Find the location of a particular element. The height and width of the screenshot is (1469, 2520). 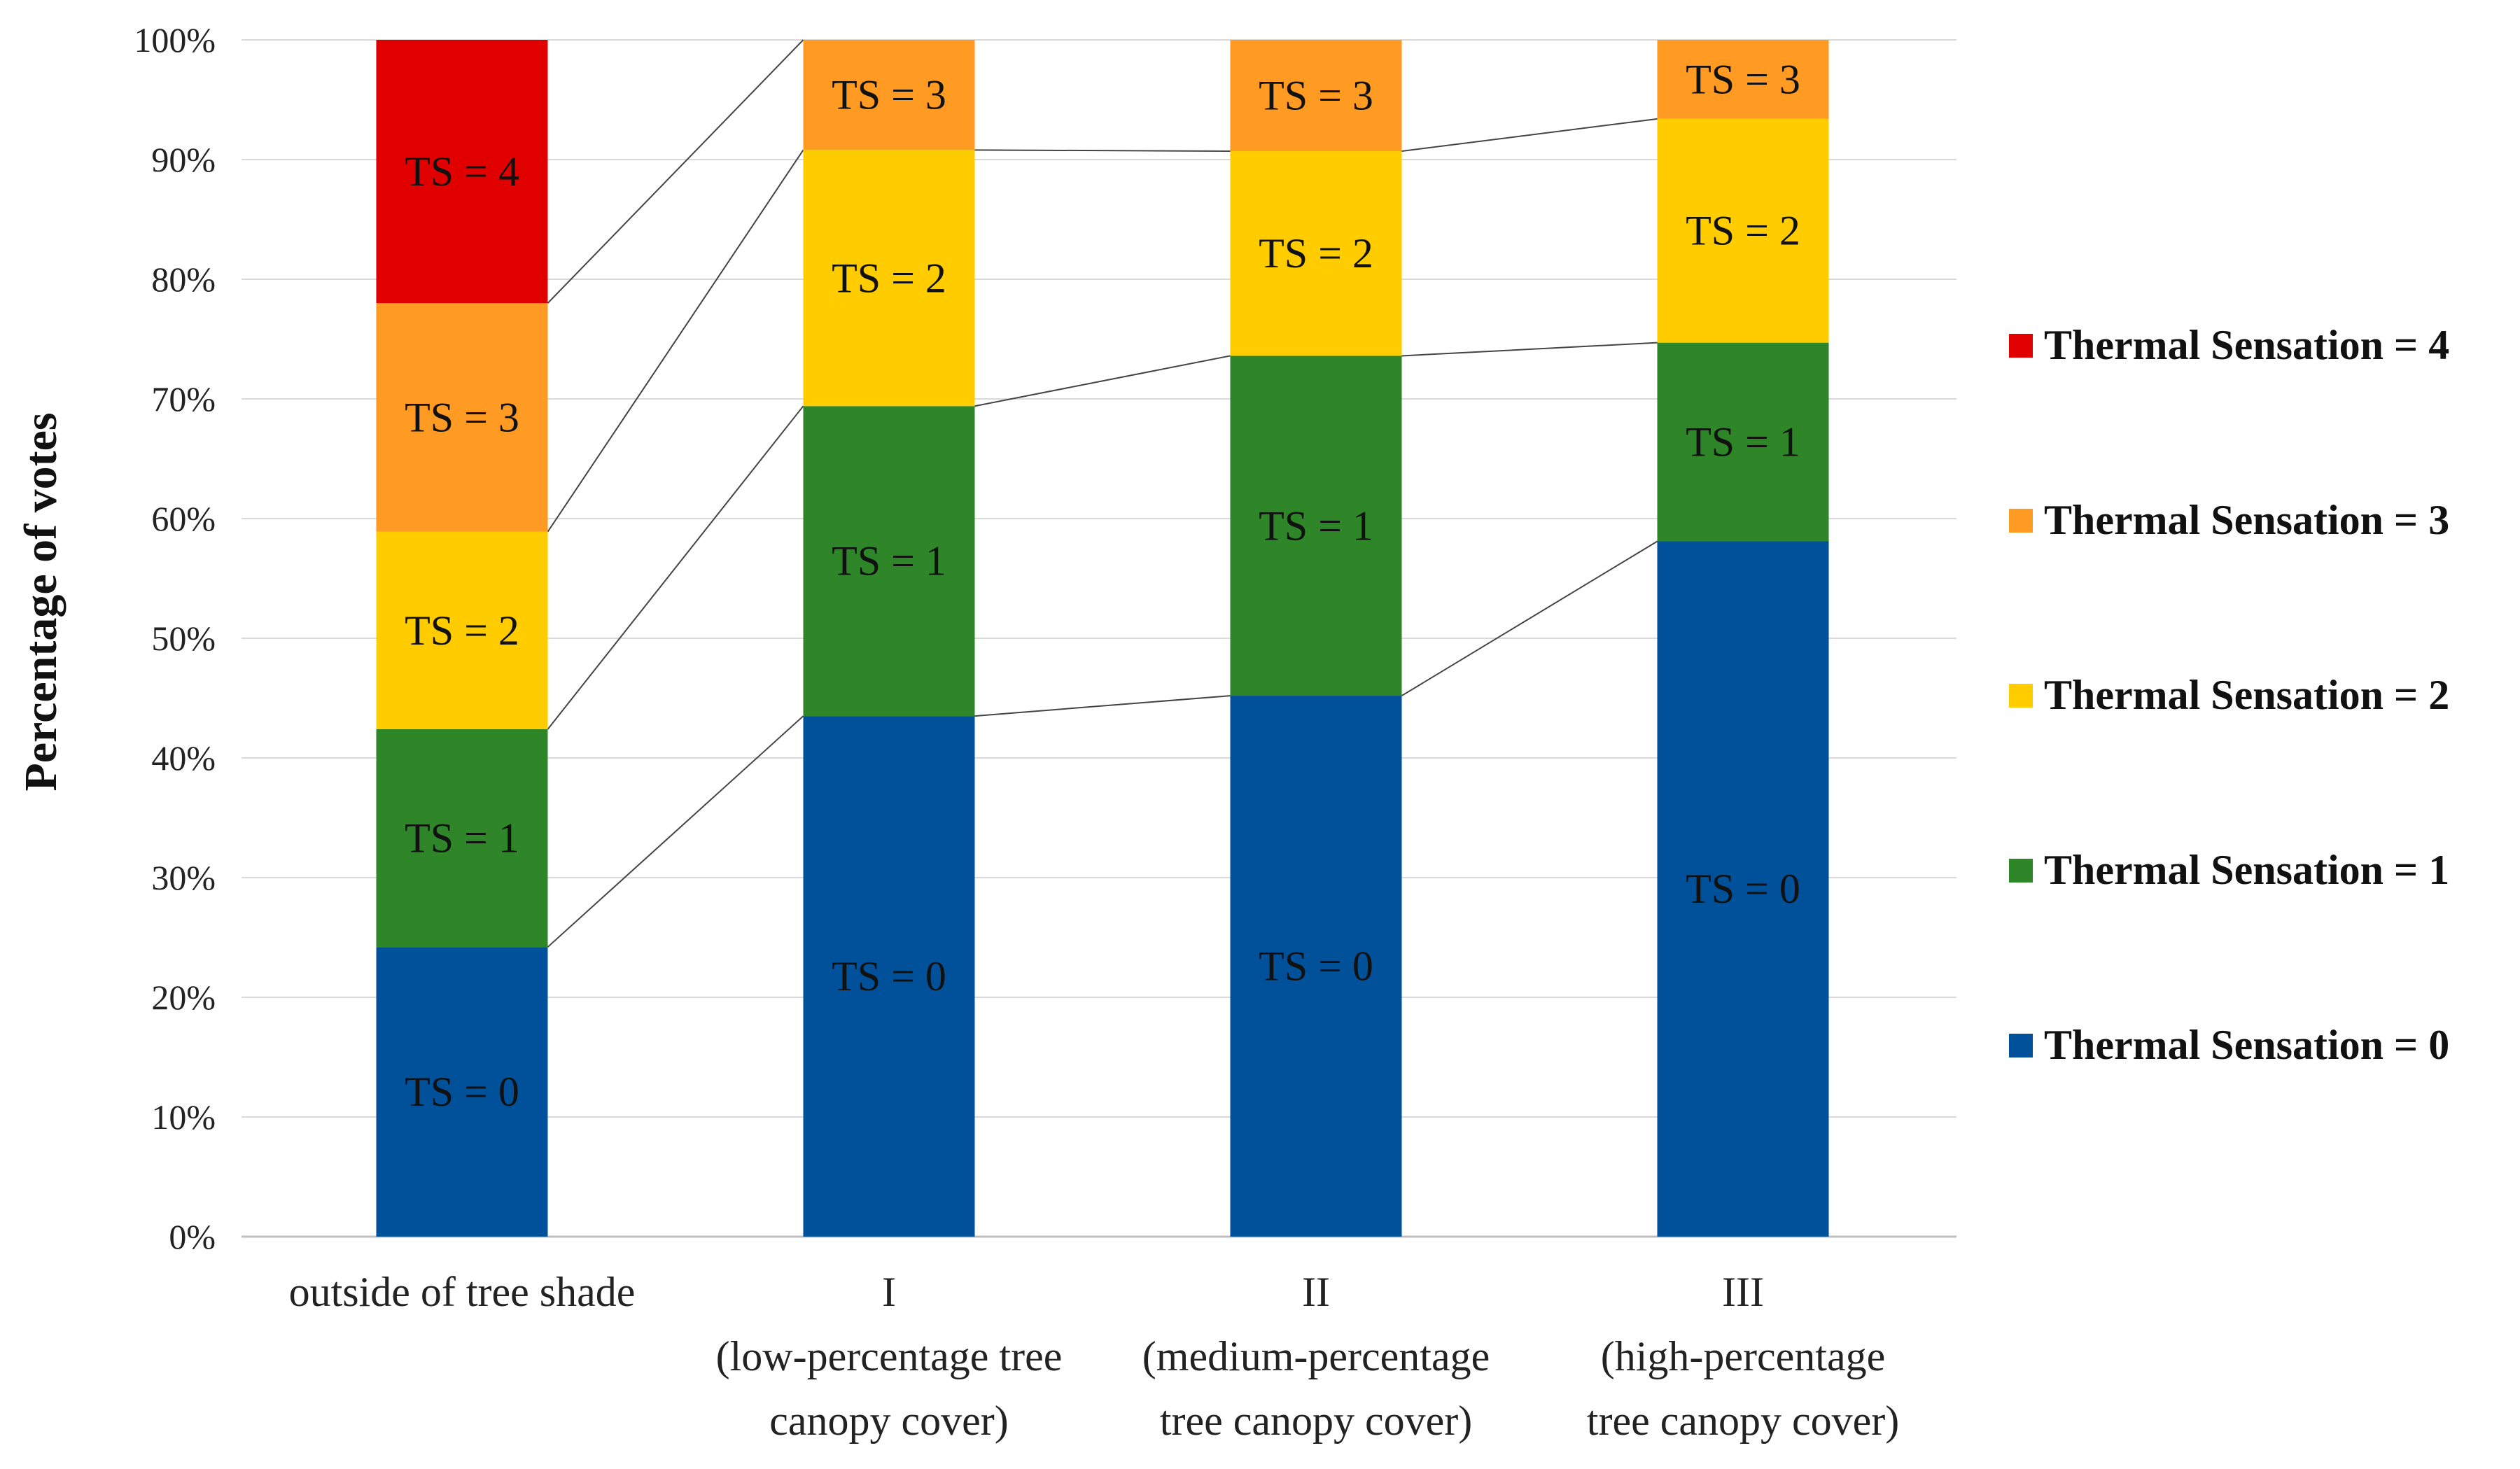

y-tick-label: 70% is located at coordinates (183, 399).